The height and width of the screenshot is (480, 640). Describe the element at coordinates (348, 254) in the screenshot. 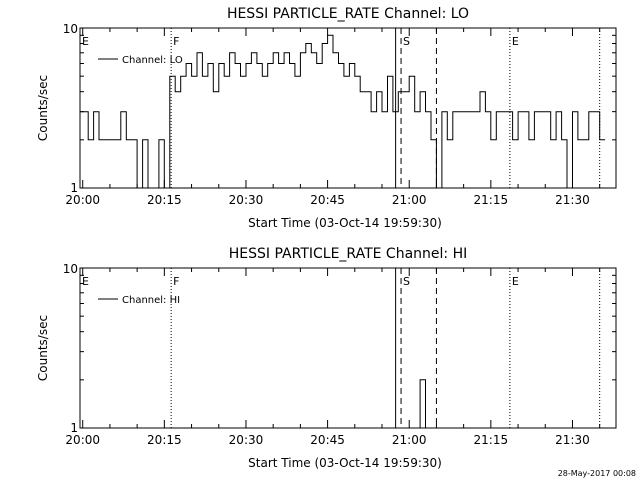

I see `chart-title: HESSI PARTICLE_RATE Channel: HI` at that location.